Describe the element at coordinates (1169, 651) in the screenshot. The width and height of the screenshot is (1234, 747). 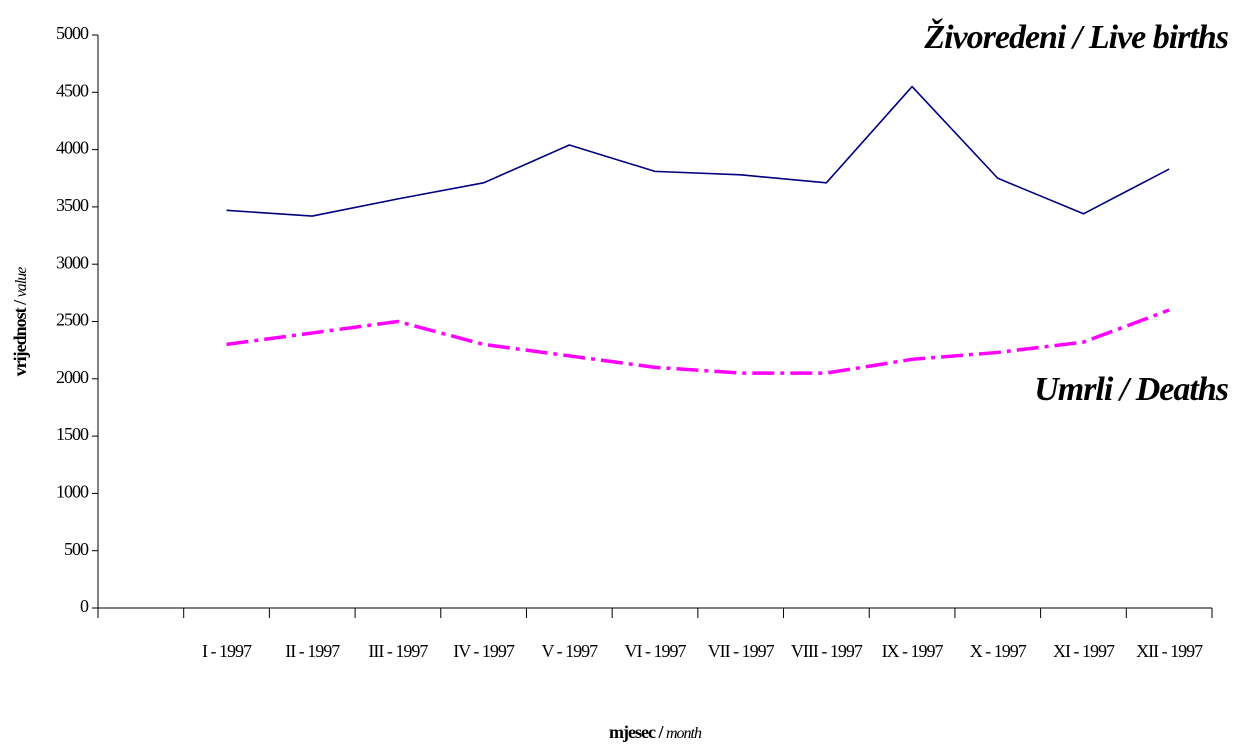
I see `x-tick-label: XII - 1997` at that location.